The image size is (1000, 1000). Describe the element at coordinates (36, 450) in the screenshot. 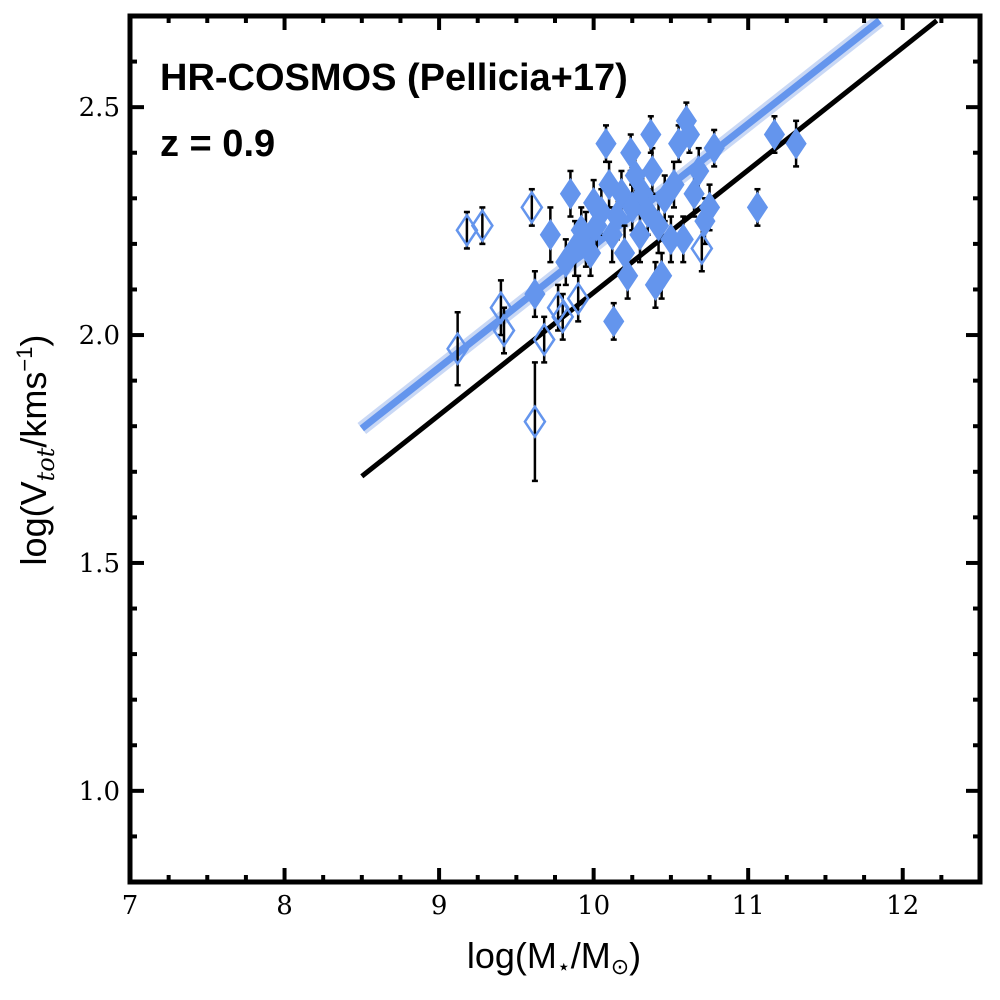

I see `y-axis-label: log(Vtot/kms−1)` at that location.